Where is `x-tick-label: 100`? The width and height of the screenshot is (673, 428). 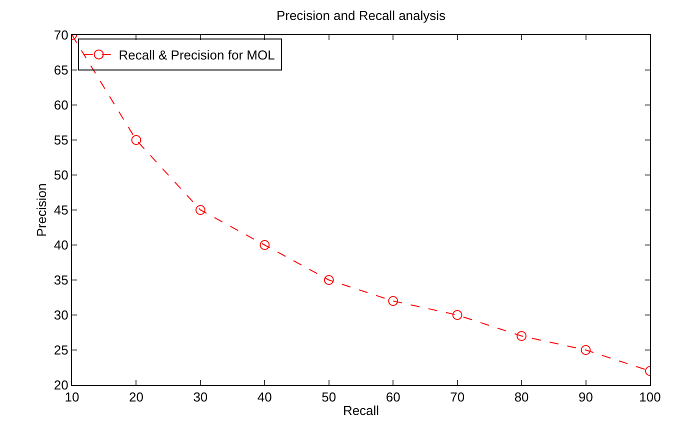 x-tick-label: 100 is located at coordinates (650, 397).